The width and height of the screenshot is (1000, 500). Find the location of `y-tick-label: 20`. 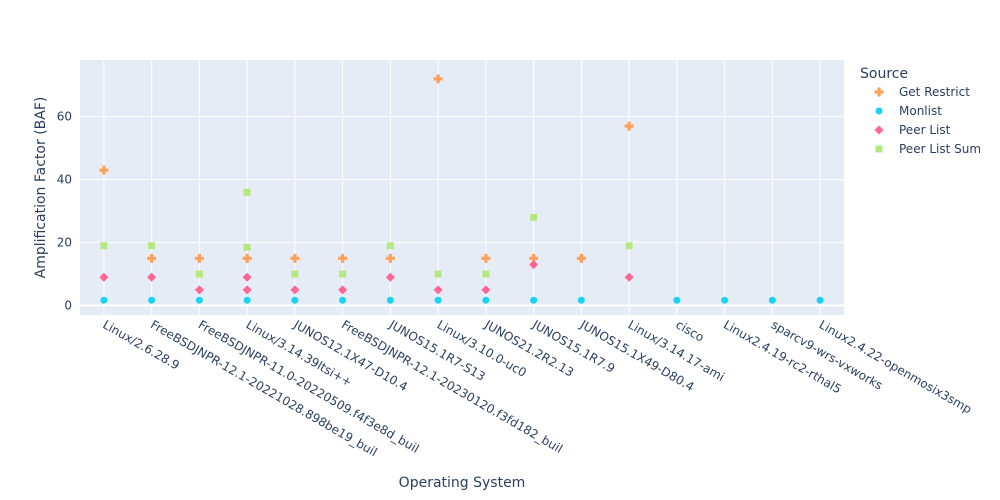

y-tick-label: 20 is located at coordinates (64, 243).